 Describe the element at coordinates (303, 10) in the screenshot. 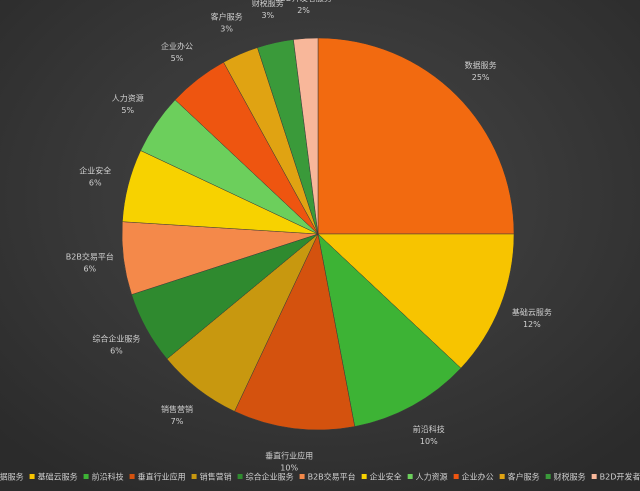

I see `slice-value: 2%` at that location.